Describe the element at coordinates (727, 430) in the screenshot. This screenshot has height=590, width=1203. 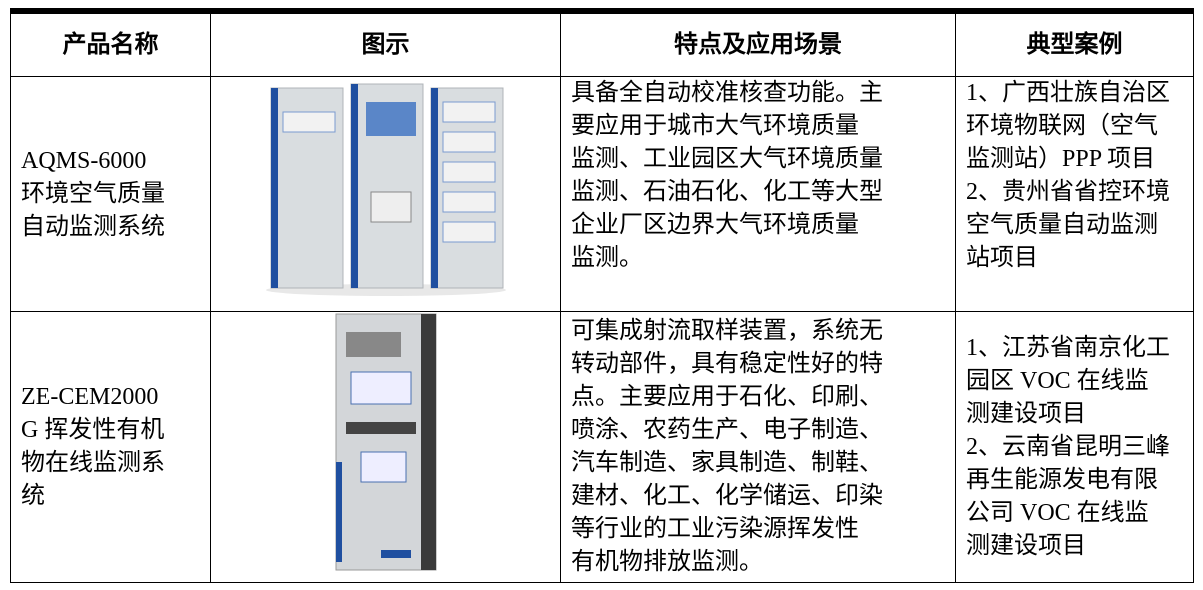
I see `text-line: 喷涂、农药生产、电子制造、` at that location.